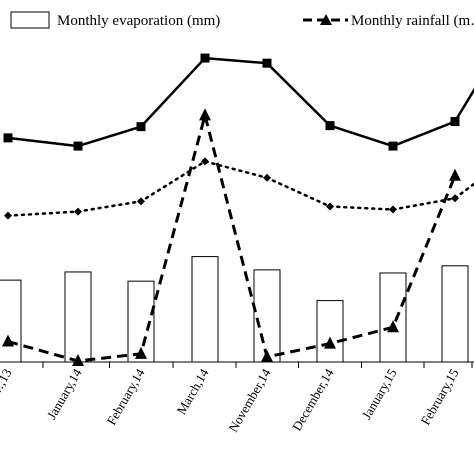  I want to click on x-tick-label: January,15, so click(379, 394).